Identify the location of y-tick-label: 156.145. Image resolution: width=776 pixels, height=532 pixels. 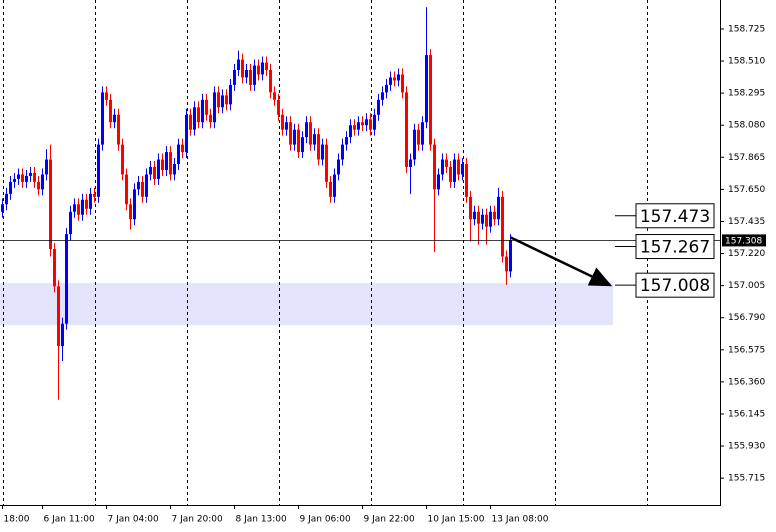
(746, 414).